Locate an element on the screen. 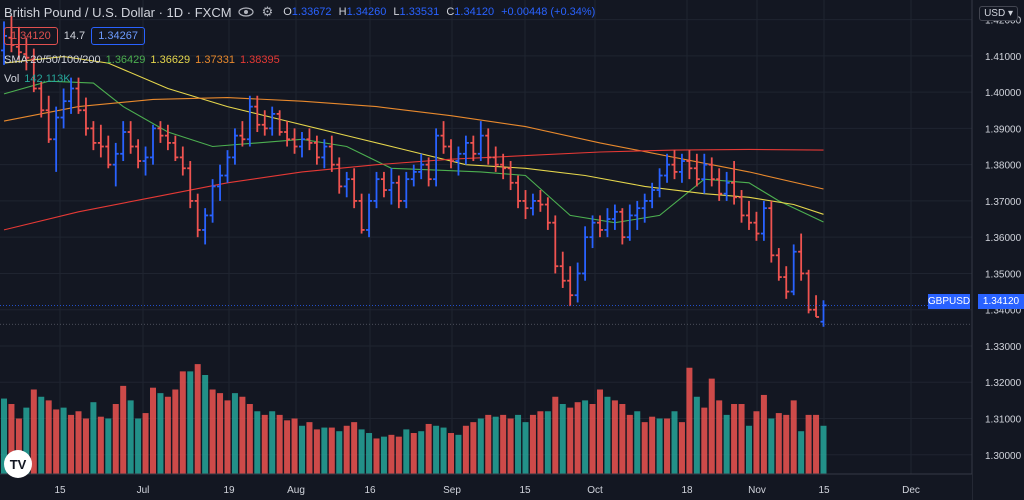 This screenshot has width=1024, height=500. price-tick-label: 1.42000 is located at coordinates (1003, 21).